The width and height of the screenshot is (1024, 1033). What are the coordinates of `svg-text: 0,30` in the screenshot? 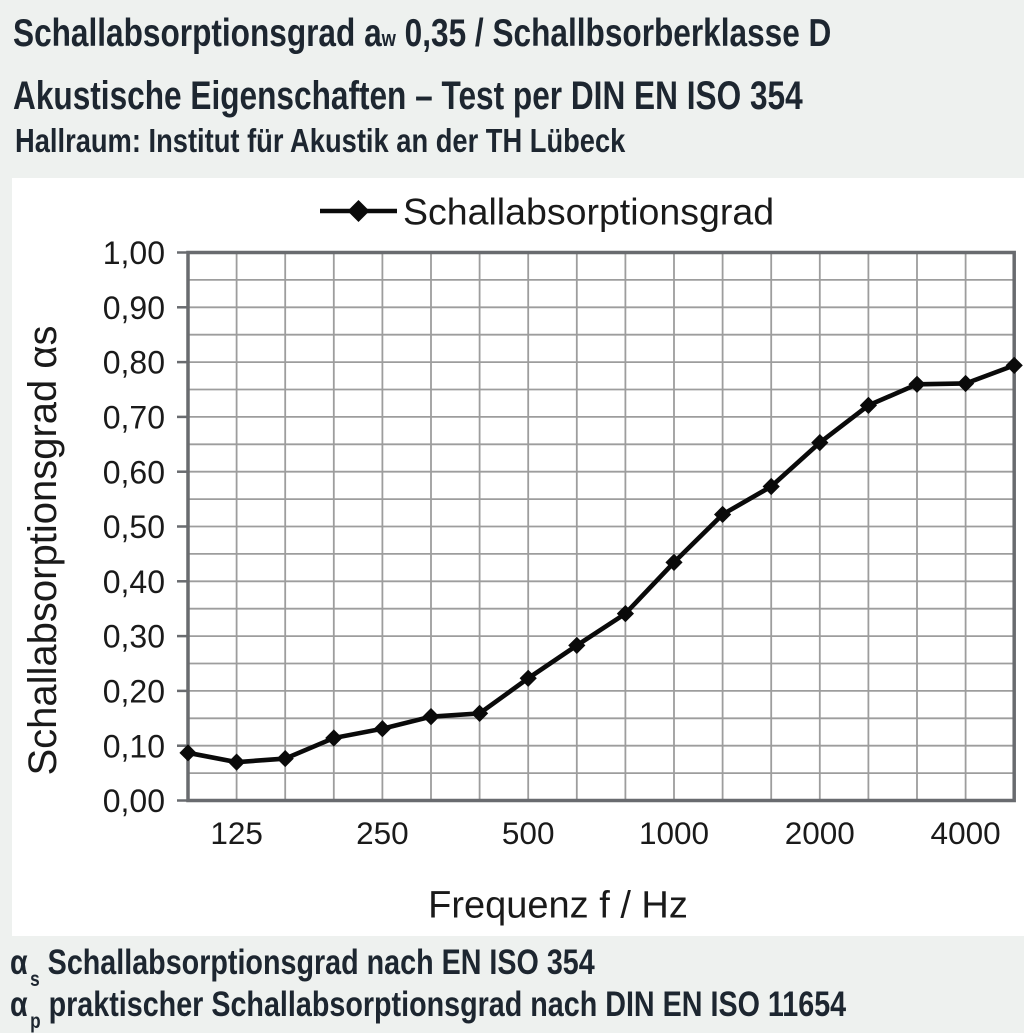 It's located at (134, 637).